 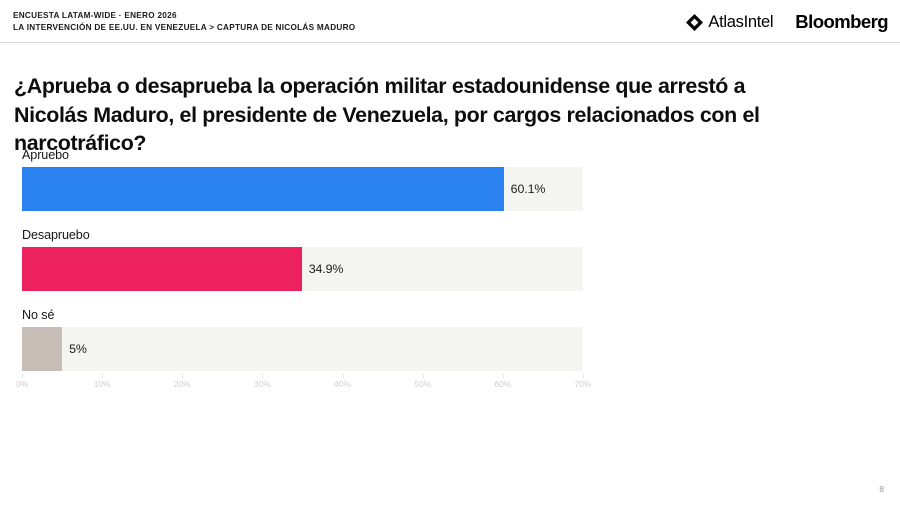 What do you see at coordinates (423, 384) in the screenshot?
I see `axis-tick-label: 50%` at bounding box center [423, 384].